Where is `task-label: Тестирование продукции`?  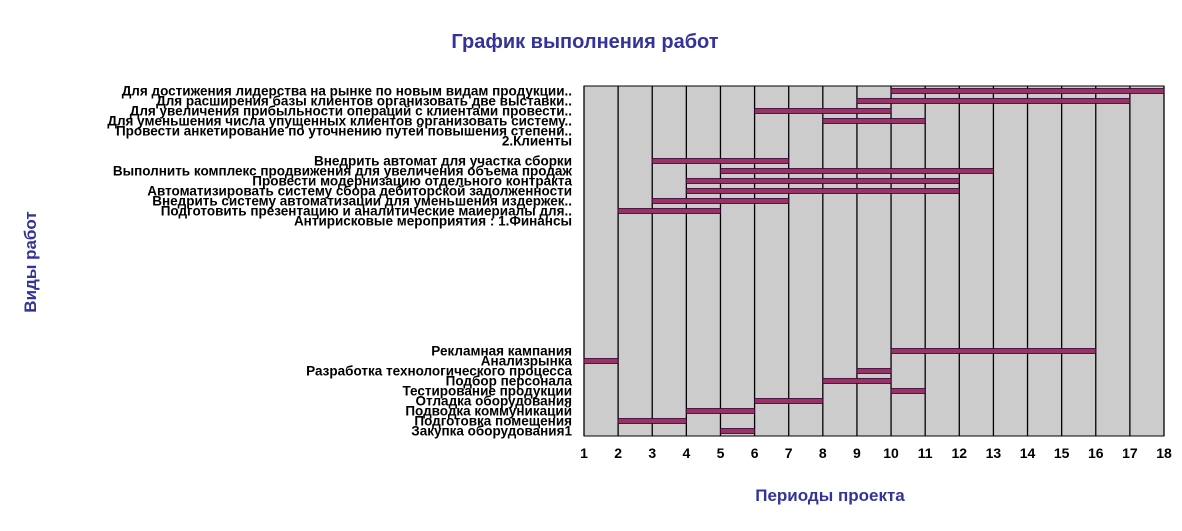 task-label: Тестирование продукции is located at coordinates (487, 391).